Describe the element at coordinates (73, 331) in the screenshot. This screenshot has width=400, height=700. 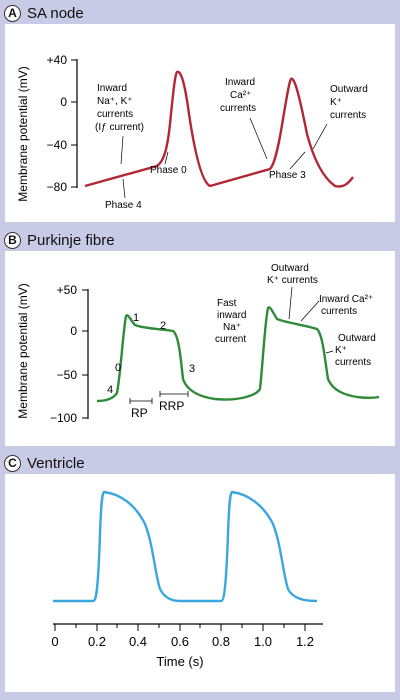
I see `panel-b-ytick-label: 0` at that location.